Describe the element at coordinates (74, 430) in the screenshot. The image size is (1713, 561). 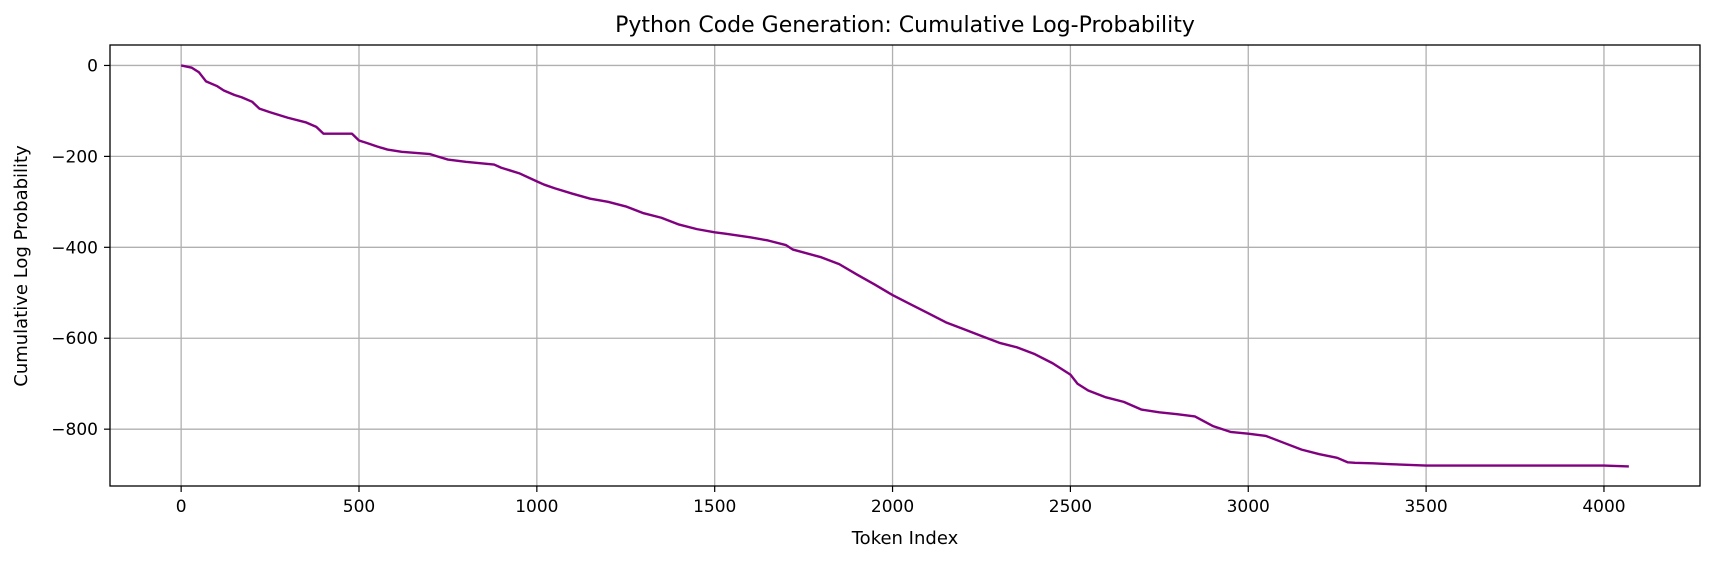
I see `y-tick-label: −800` at that location.